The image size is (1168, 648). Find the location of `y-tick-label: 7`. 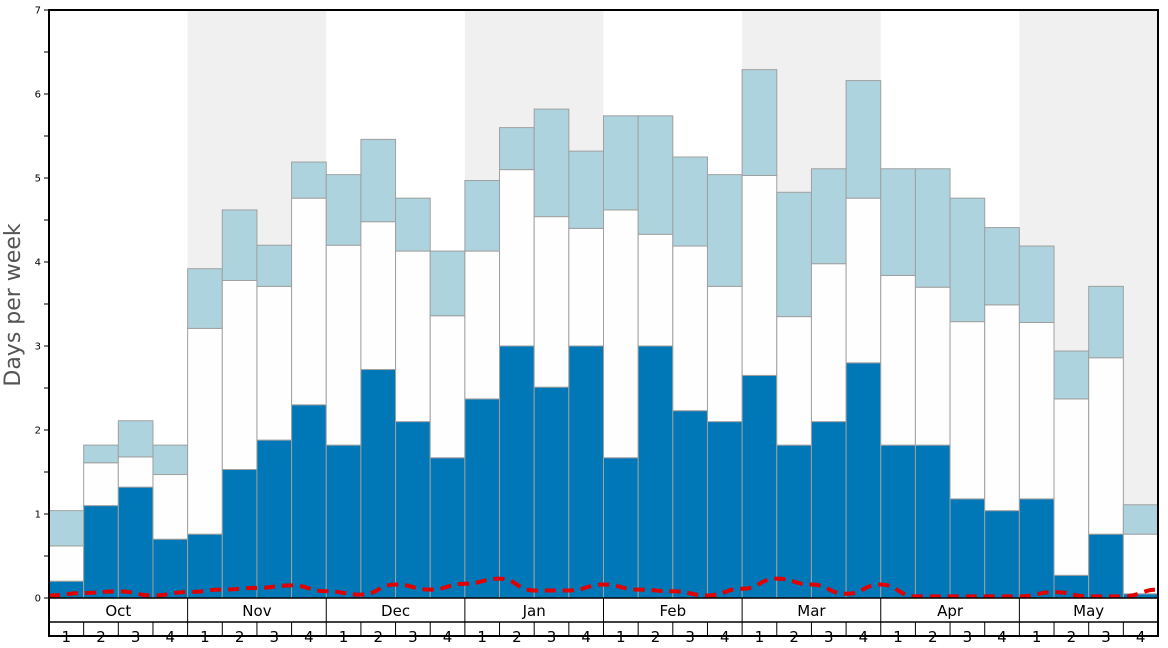

y-tick-label: 7 is located at coordinates (38, 11).